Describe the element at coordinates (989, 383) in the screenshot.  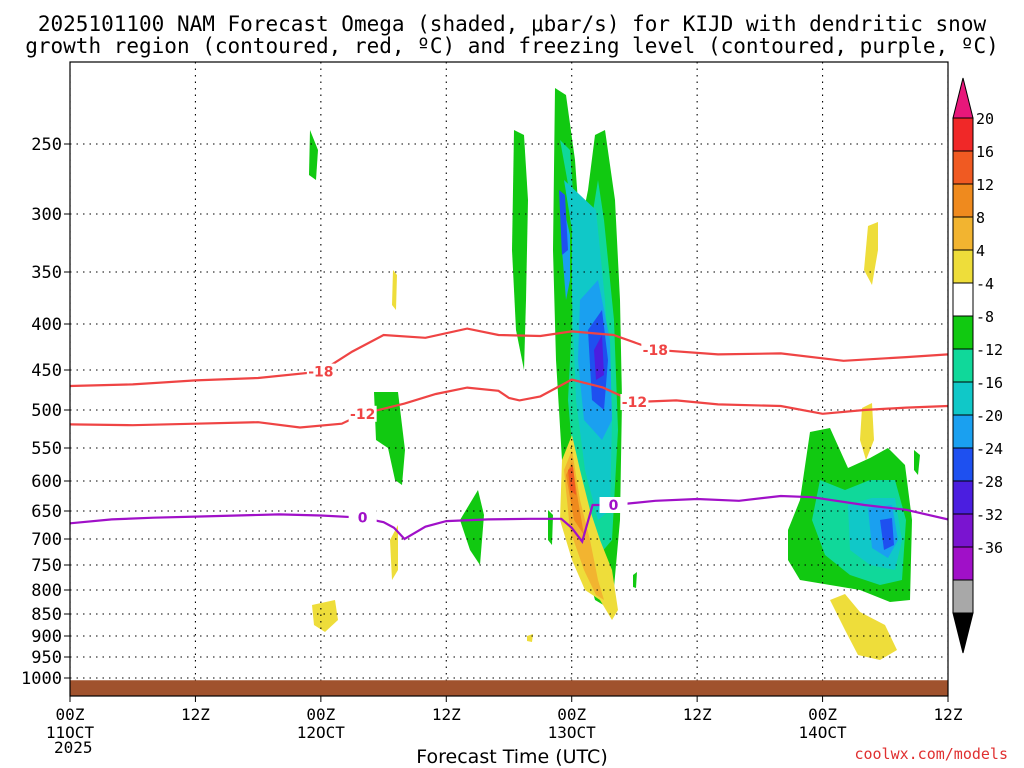
I see `colorbar-label: -16` at that location.